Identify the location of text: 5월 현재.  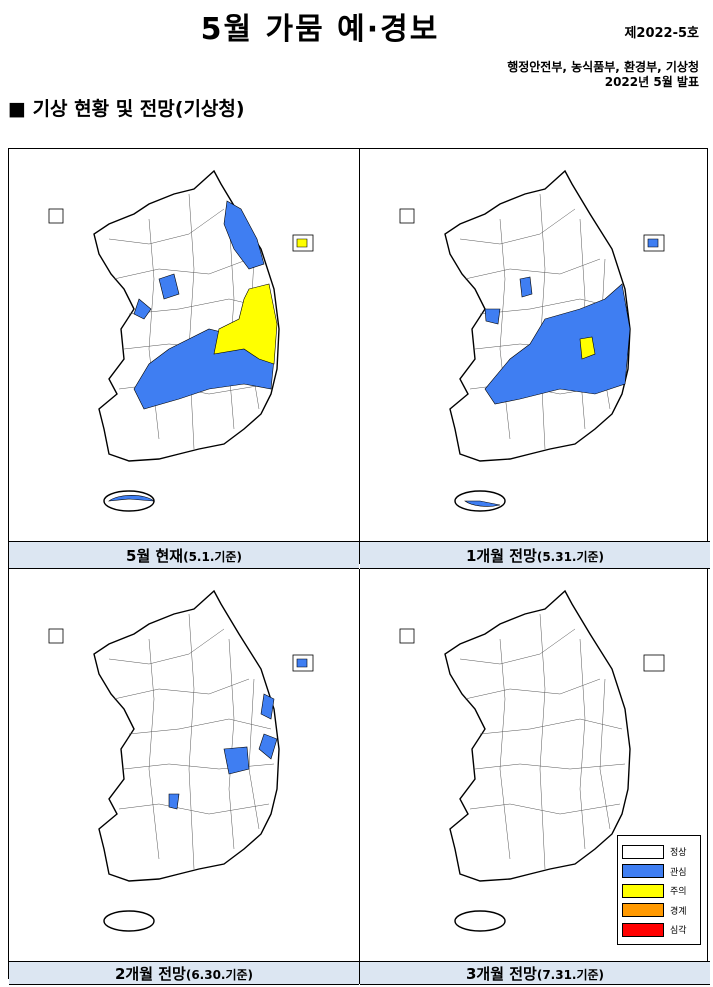
(155, 556).